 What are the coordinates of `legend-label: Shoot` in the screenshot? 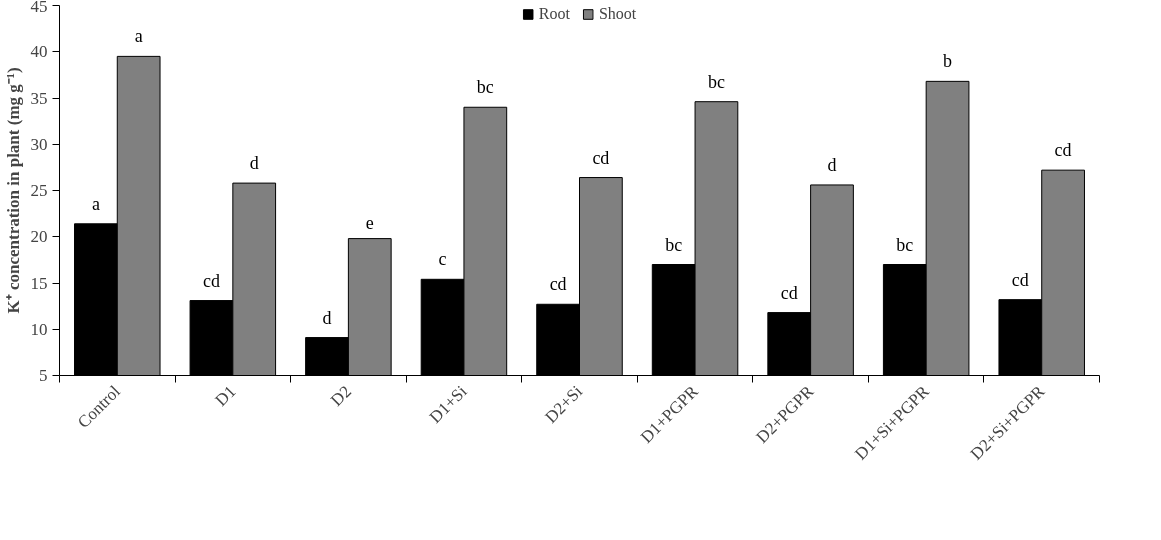 It's located at (617, 14).